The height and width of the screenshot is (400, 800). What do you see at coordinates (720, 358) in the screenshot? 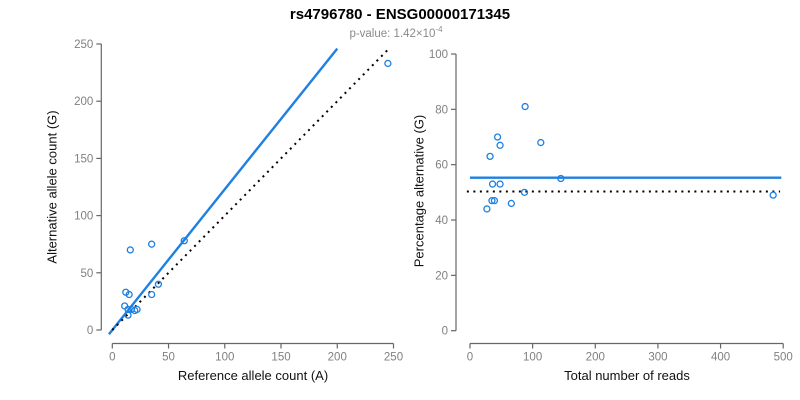
I see `x-tick-label: 400` at bounding box center [720, 358].